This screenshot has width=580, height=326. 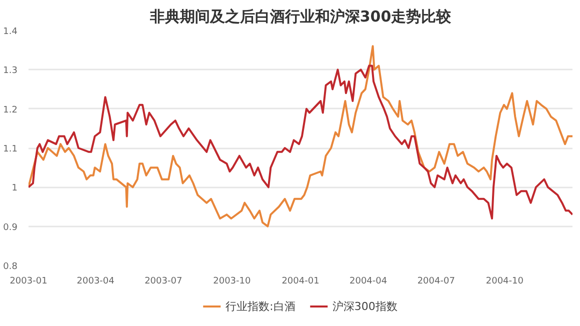 I want to click on x-tick-label: 2003-10, so click(x=232, y=281).